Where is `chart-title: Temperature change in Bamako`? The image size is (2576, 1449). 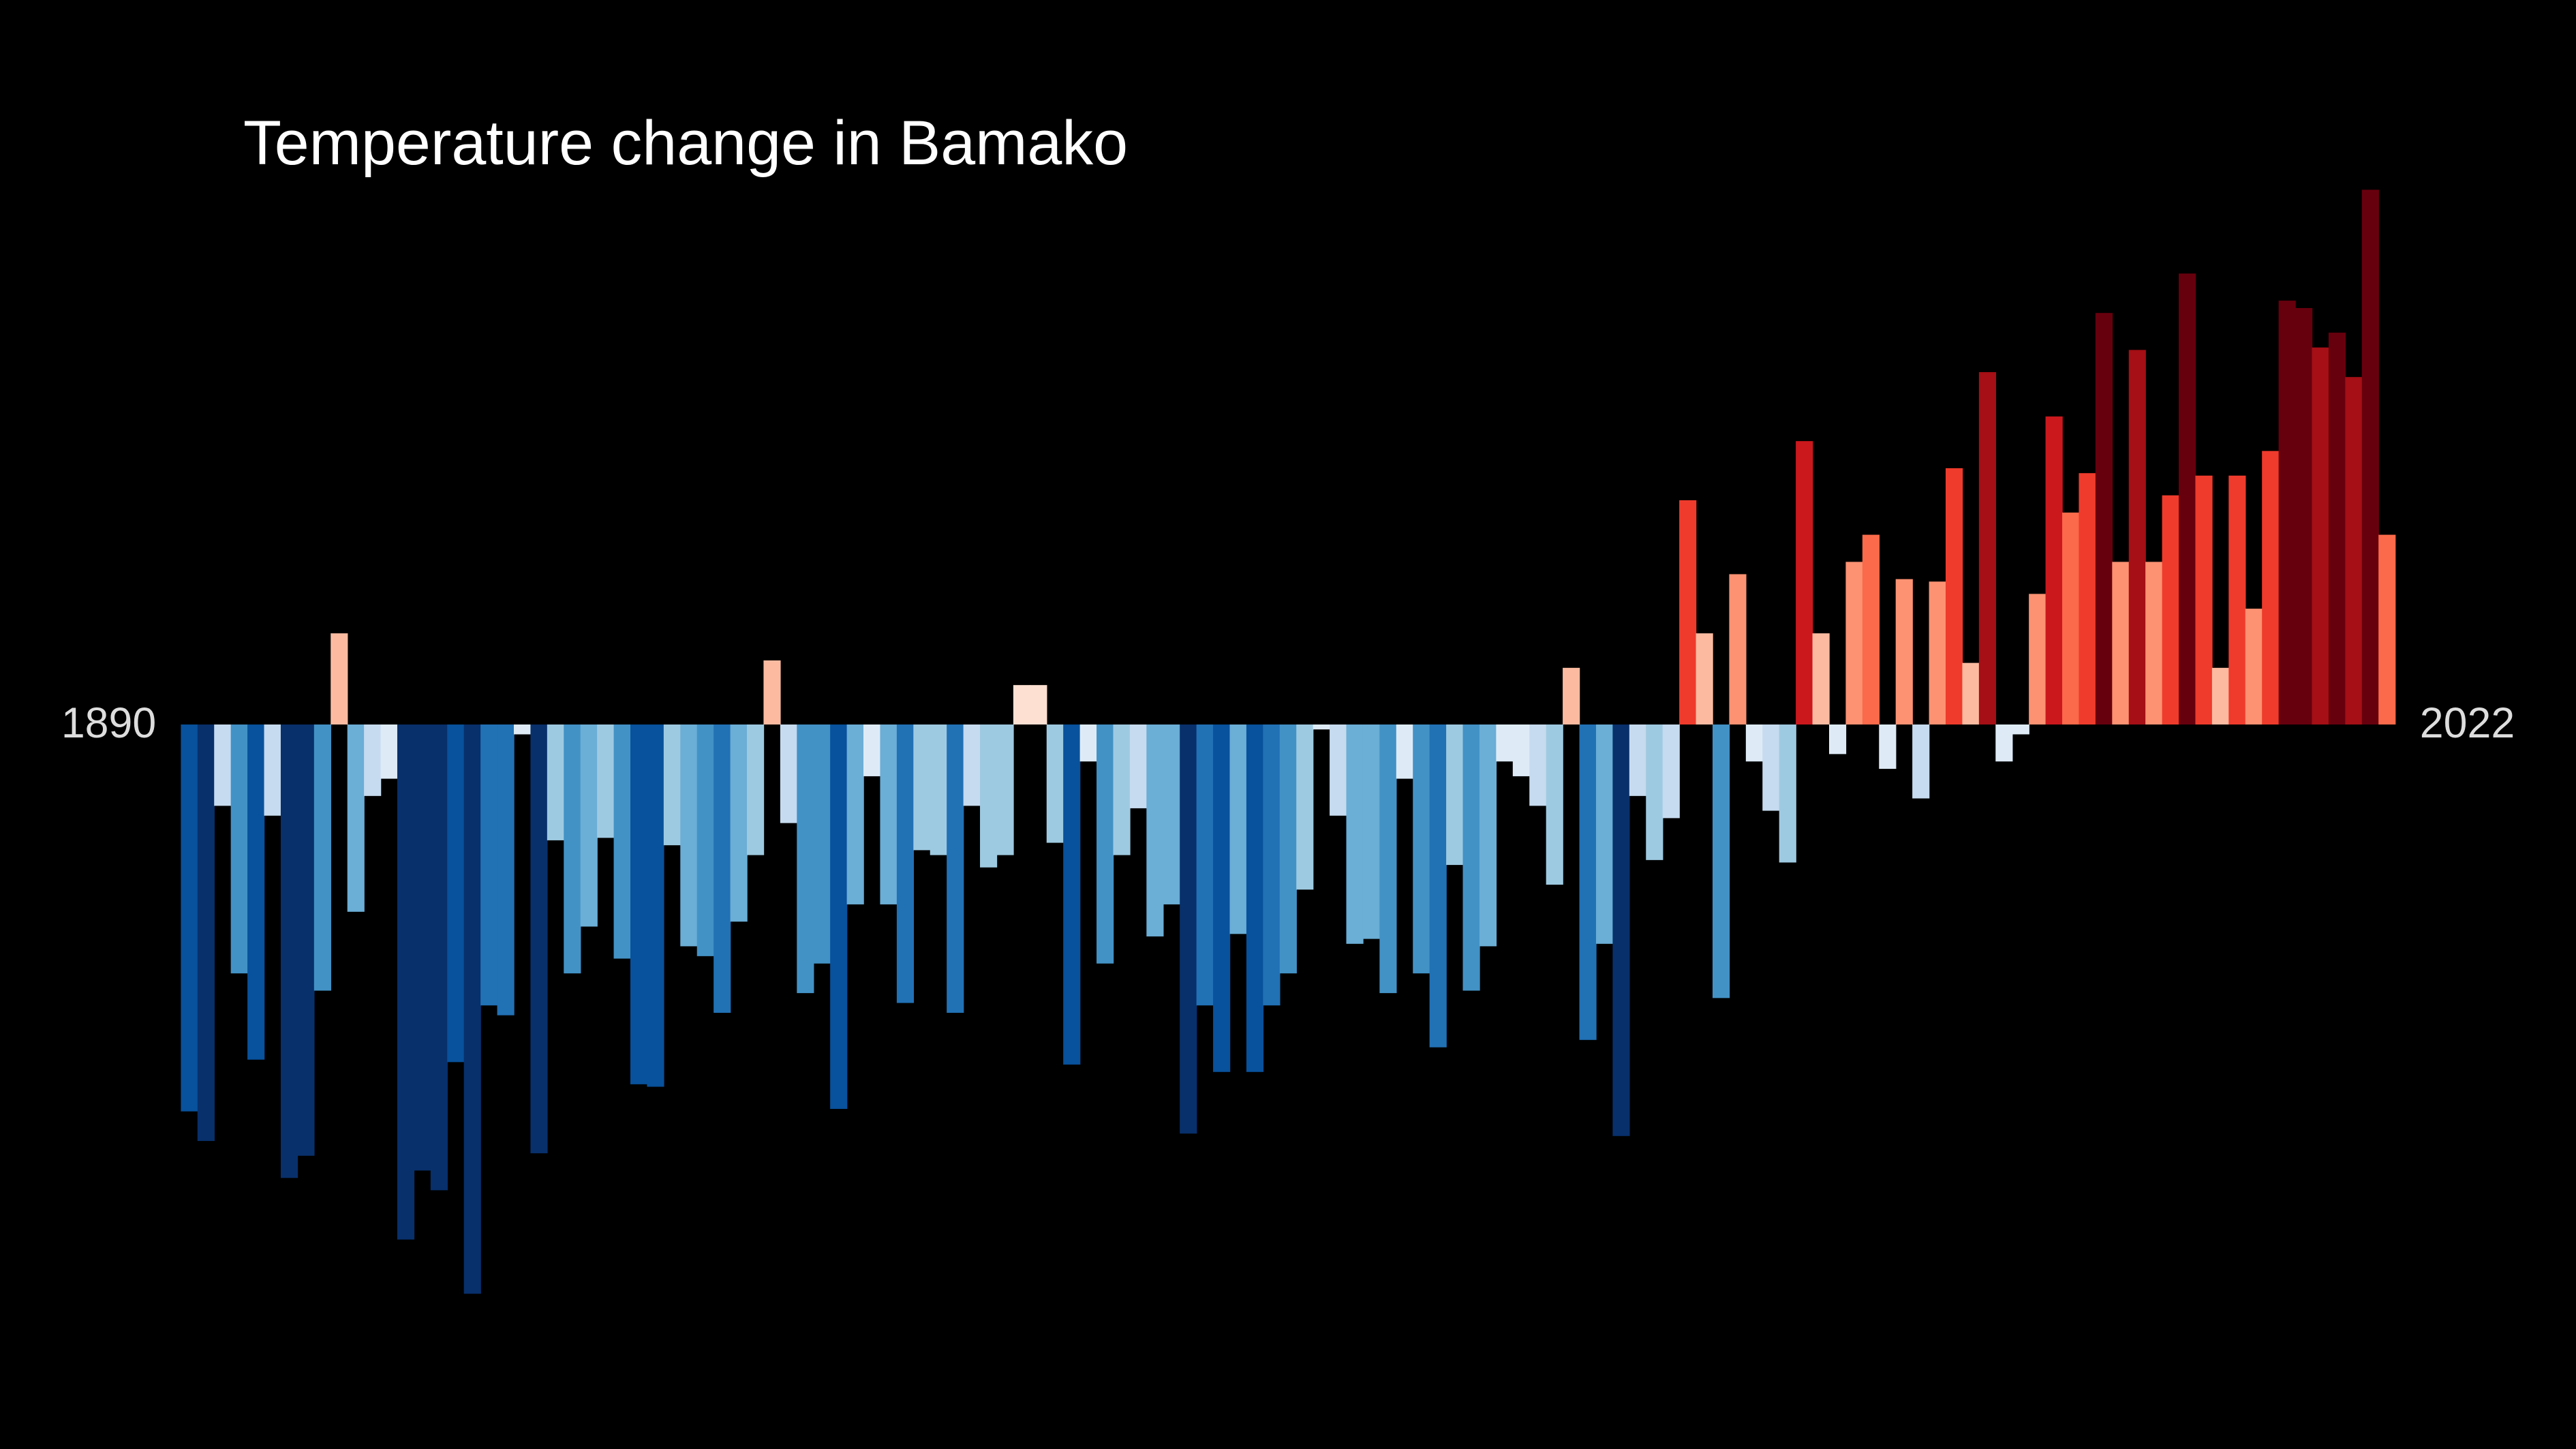
chart-title: Temperature change in Bamako is located at coordinates (685, 143).